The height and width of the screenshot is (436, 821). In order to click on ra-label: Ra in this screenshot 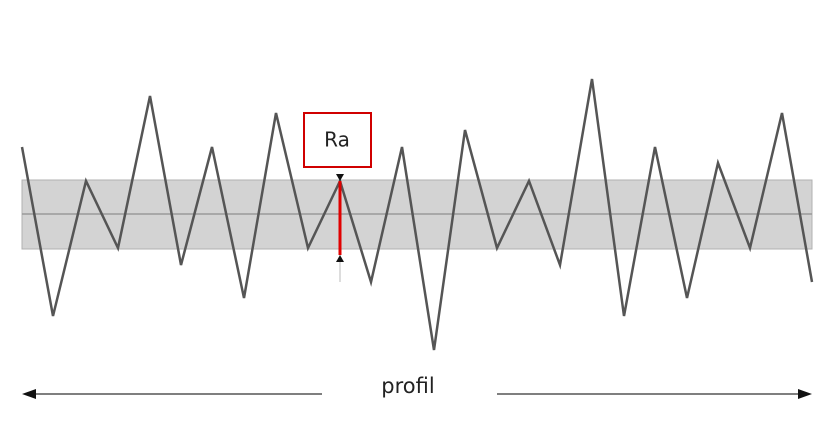, I will do `click(337, 140)`.